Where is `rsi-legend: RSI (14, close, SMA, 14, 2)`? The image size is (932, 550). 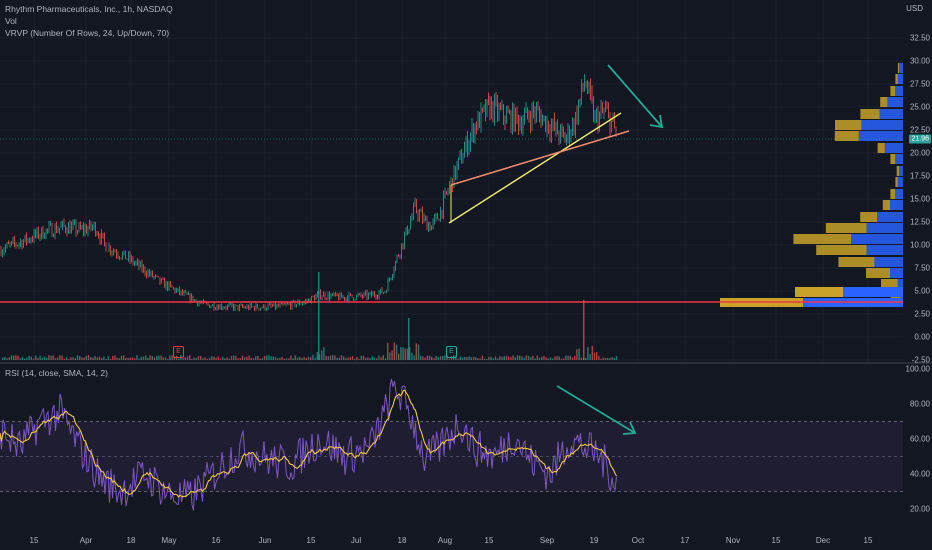 rsi-legend: RSI (14, close, SMA, 14, 2) is located at coordinates (56, 373).